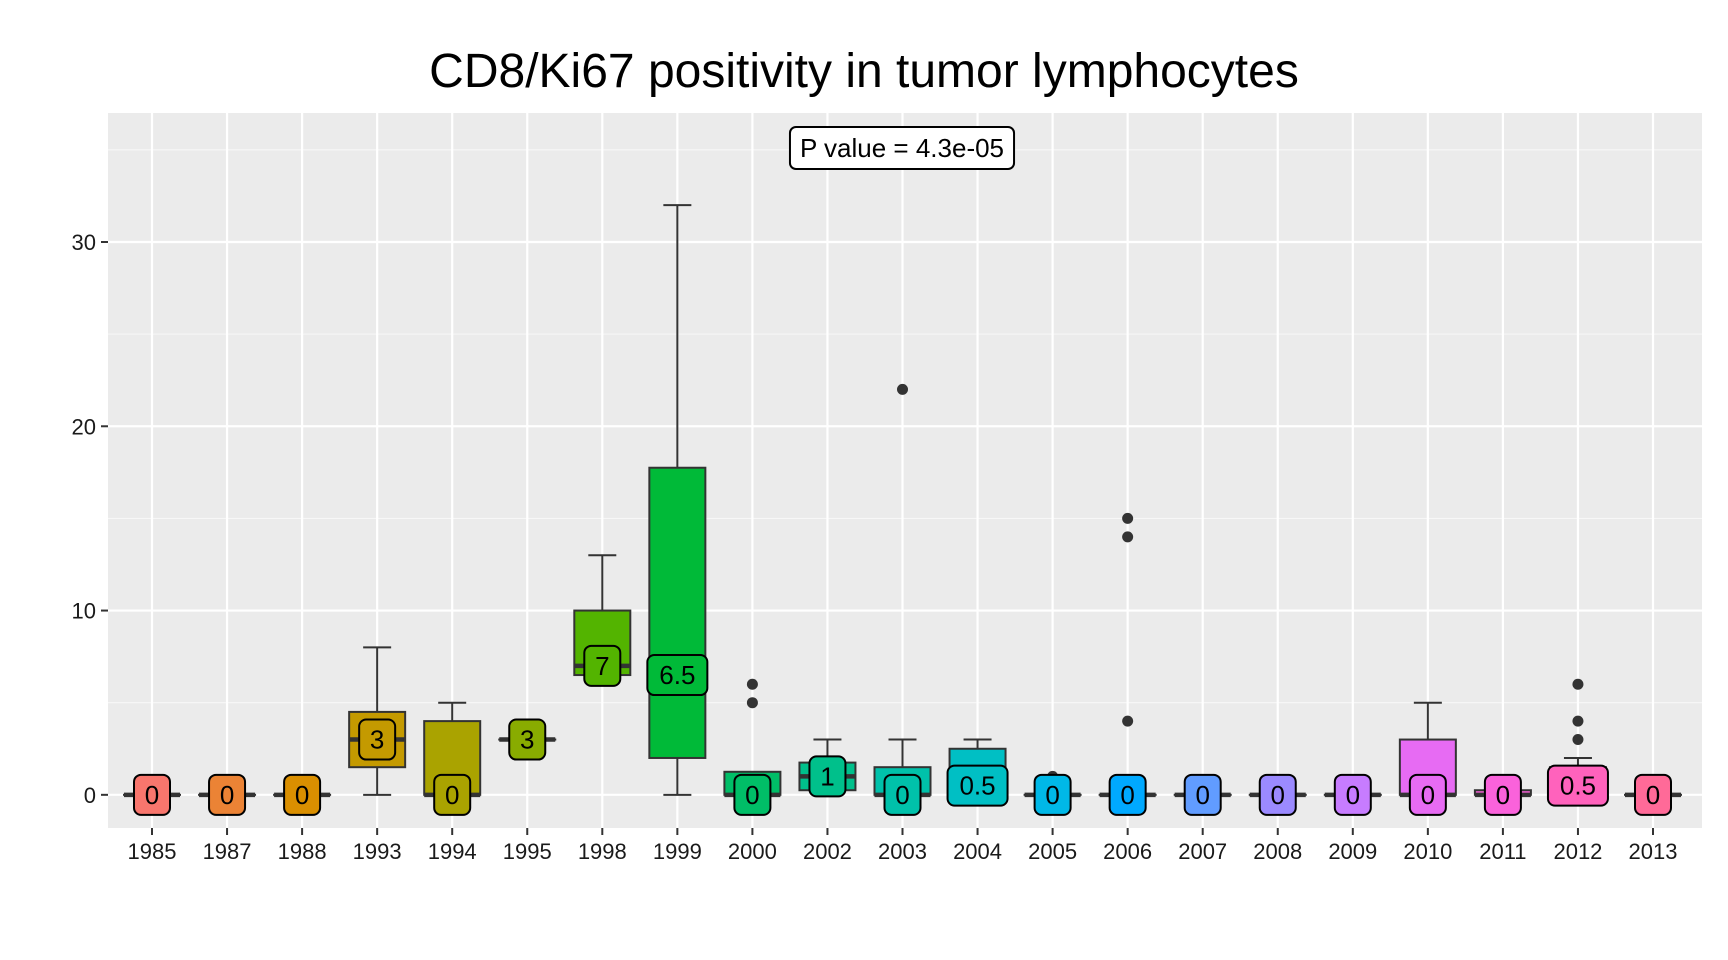 Image resolution: width=1728 pixels, height=960 pixels. I want to click on median-label-2004: 0.5, so click(977, 785).